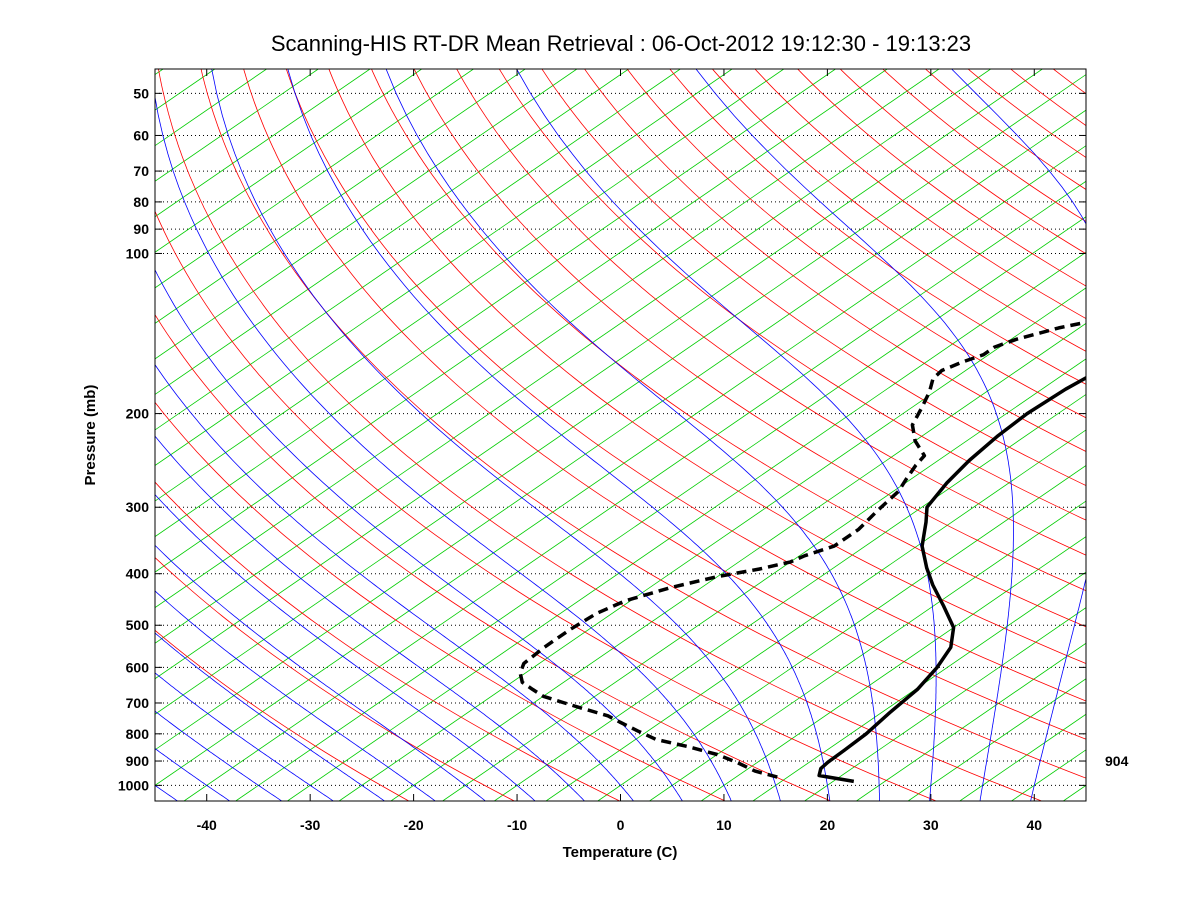 The height and width of the screenshot is (900, 1200). Describe the element at coordinates (141, 93) in the screenshot. I see `y-tick-label: 50` at that location.